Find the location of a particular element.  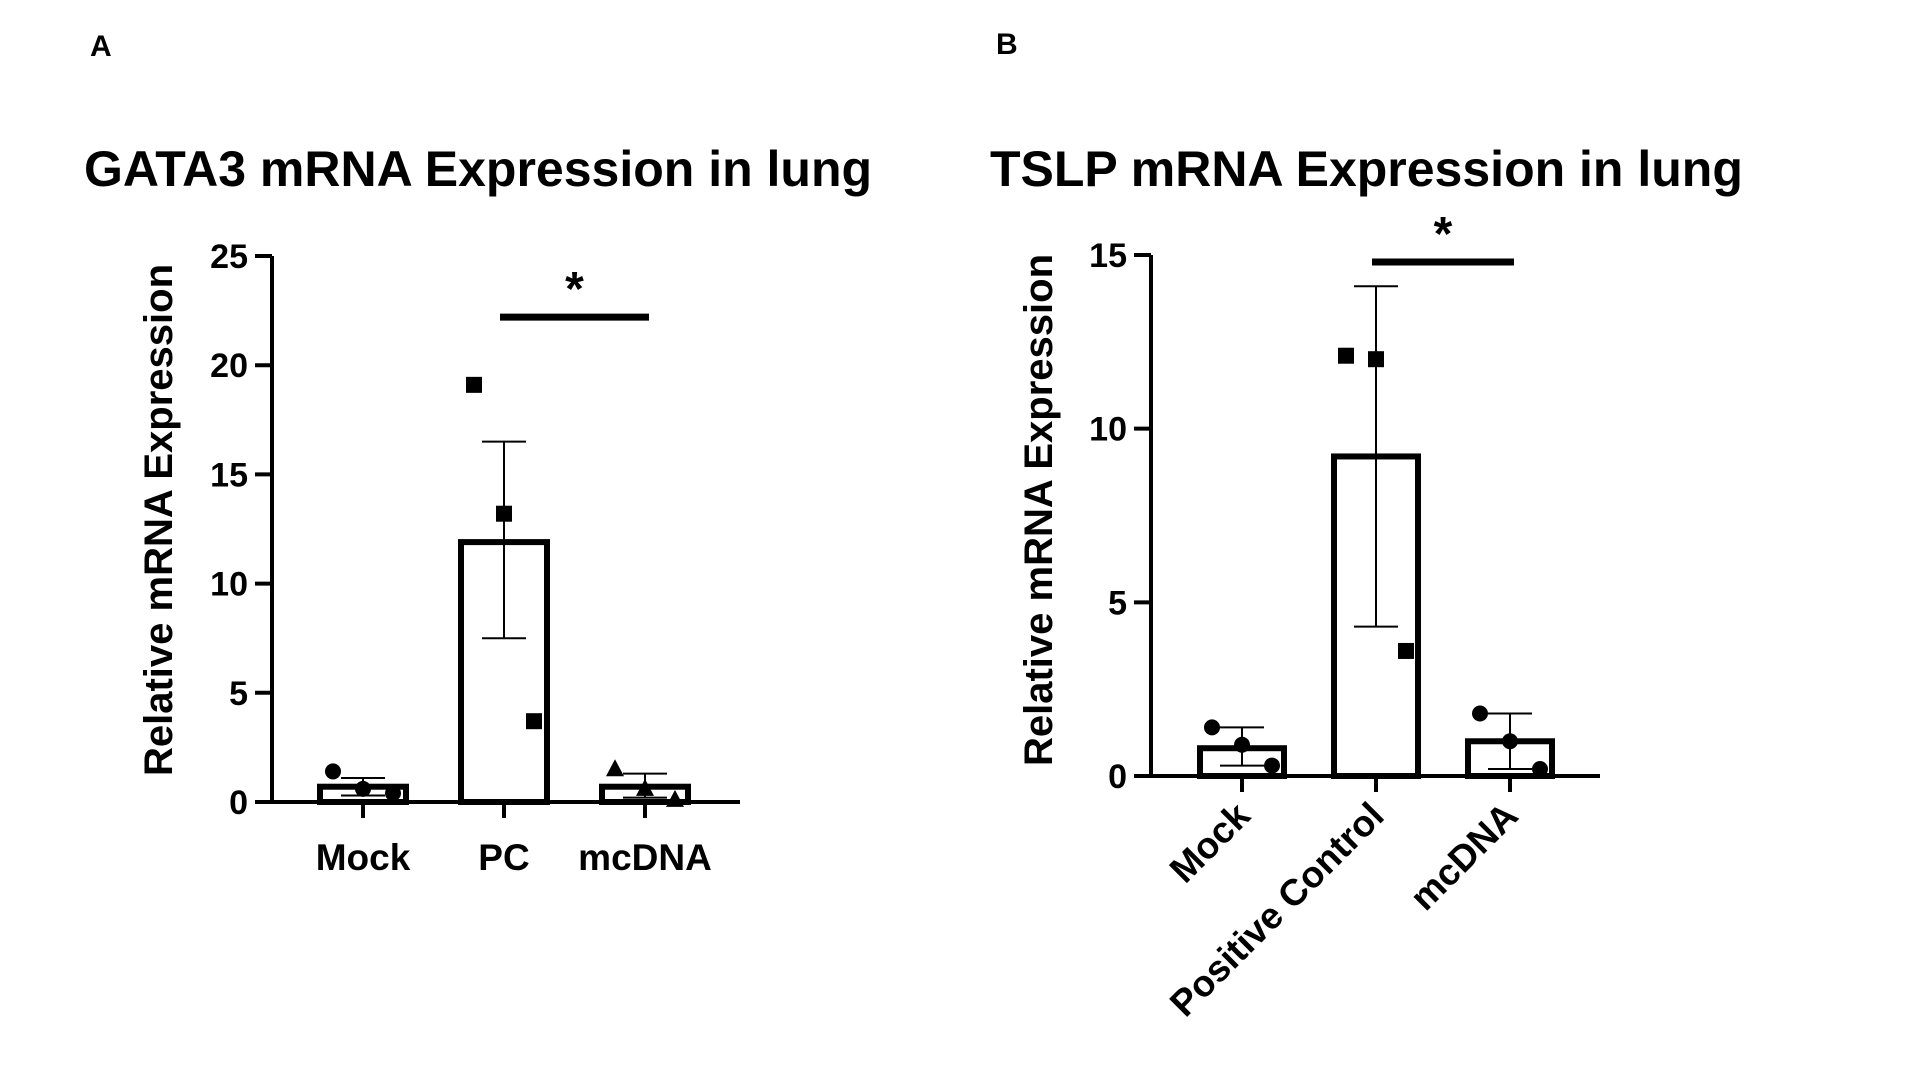

chart-title-gata3: GATA3 mRNA Expression in lung is located at coordinates (478, 169).